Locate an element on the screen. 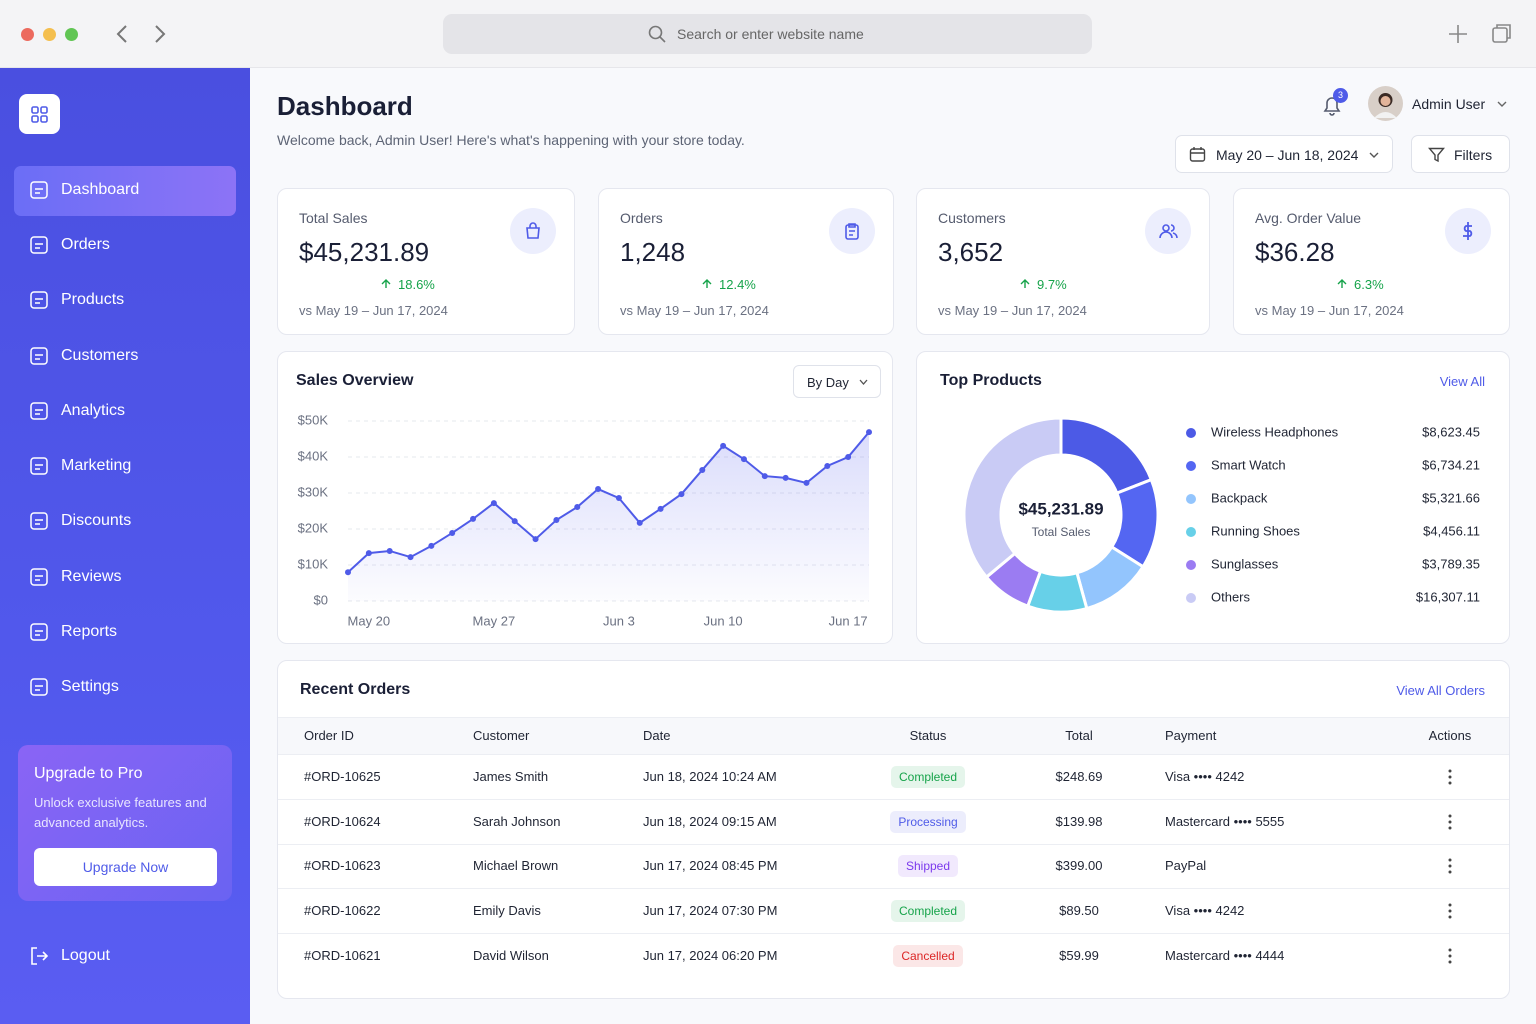 The height and width of the screenshot is (1024, 1536). window-close is located at coordinates (27, 34).